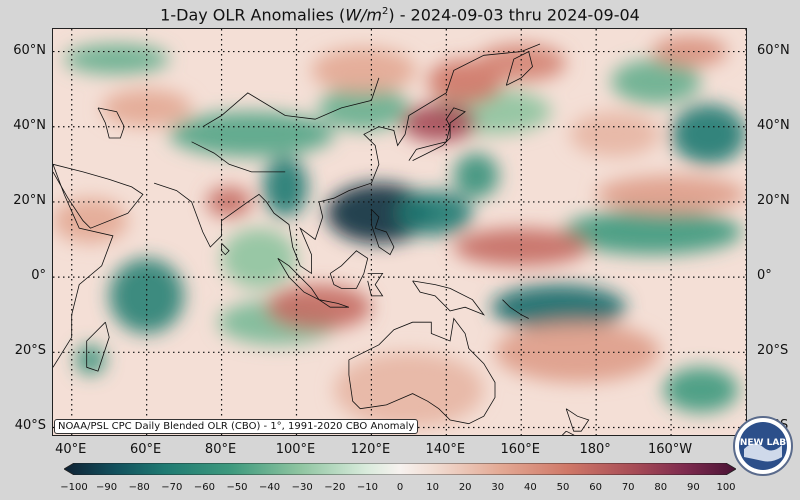  I want to click on colorbar-tick-label: −80, so click(139, 487).